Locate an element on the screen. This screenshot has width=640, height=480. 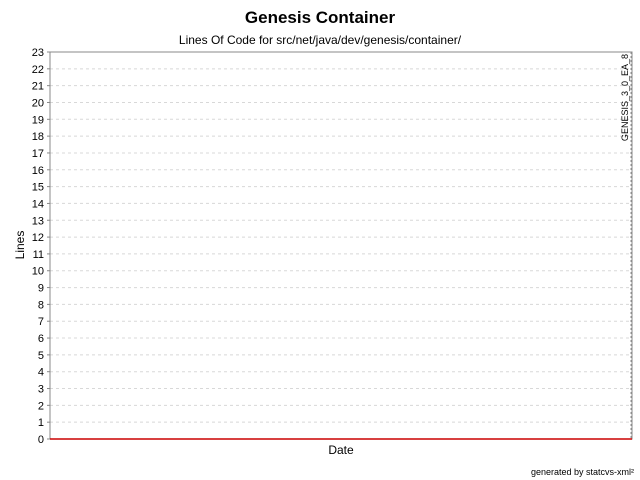
y-tick-label: 13 is located at coordinates (38, 221).